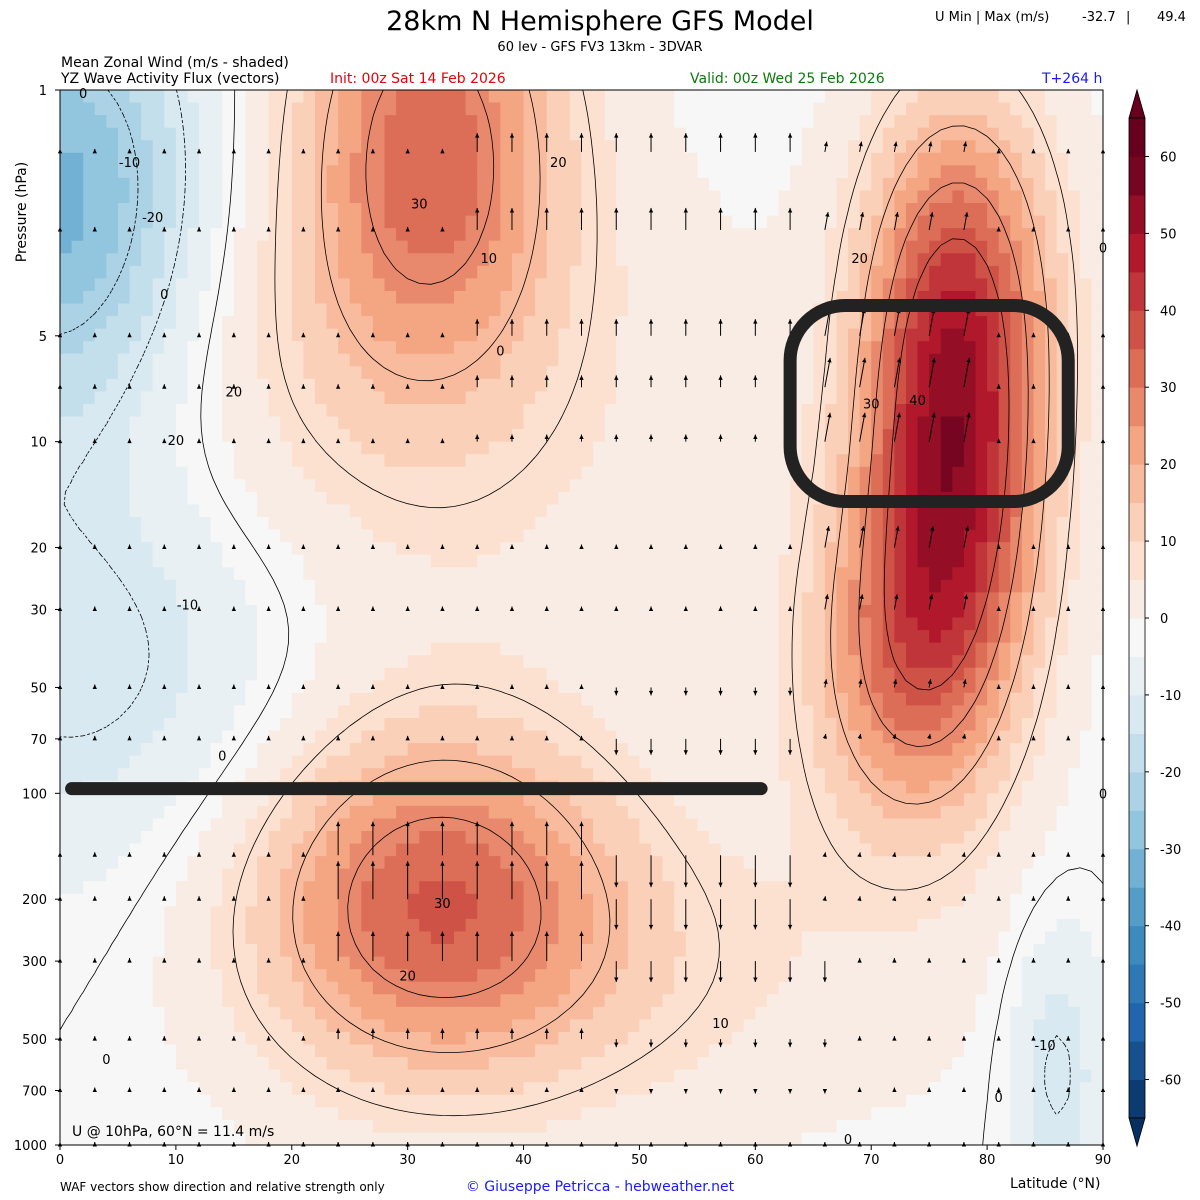  Describe the element at coordinates (600, 1187) in the screenshot. I see `footer-credit: © Giuseppe Petricca - hebweather.net` at that location.